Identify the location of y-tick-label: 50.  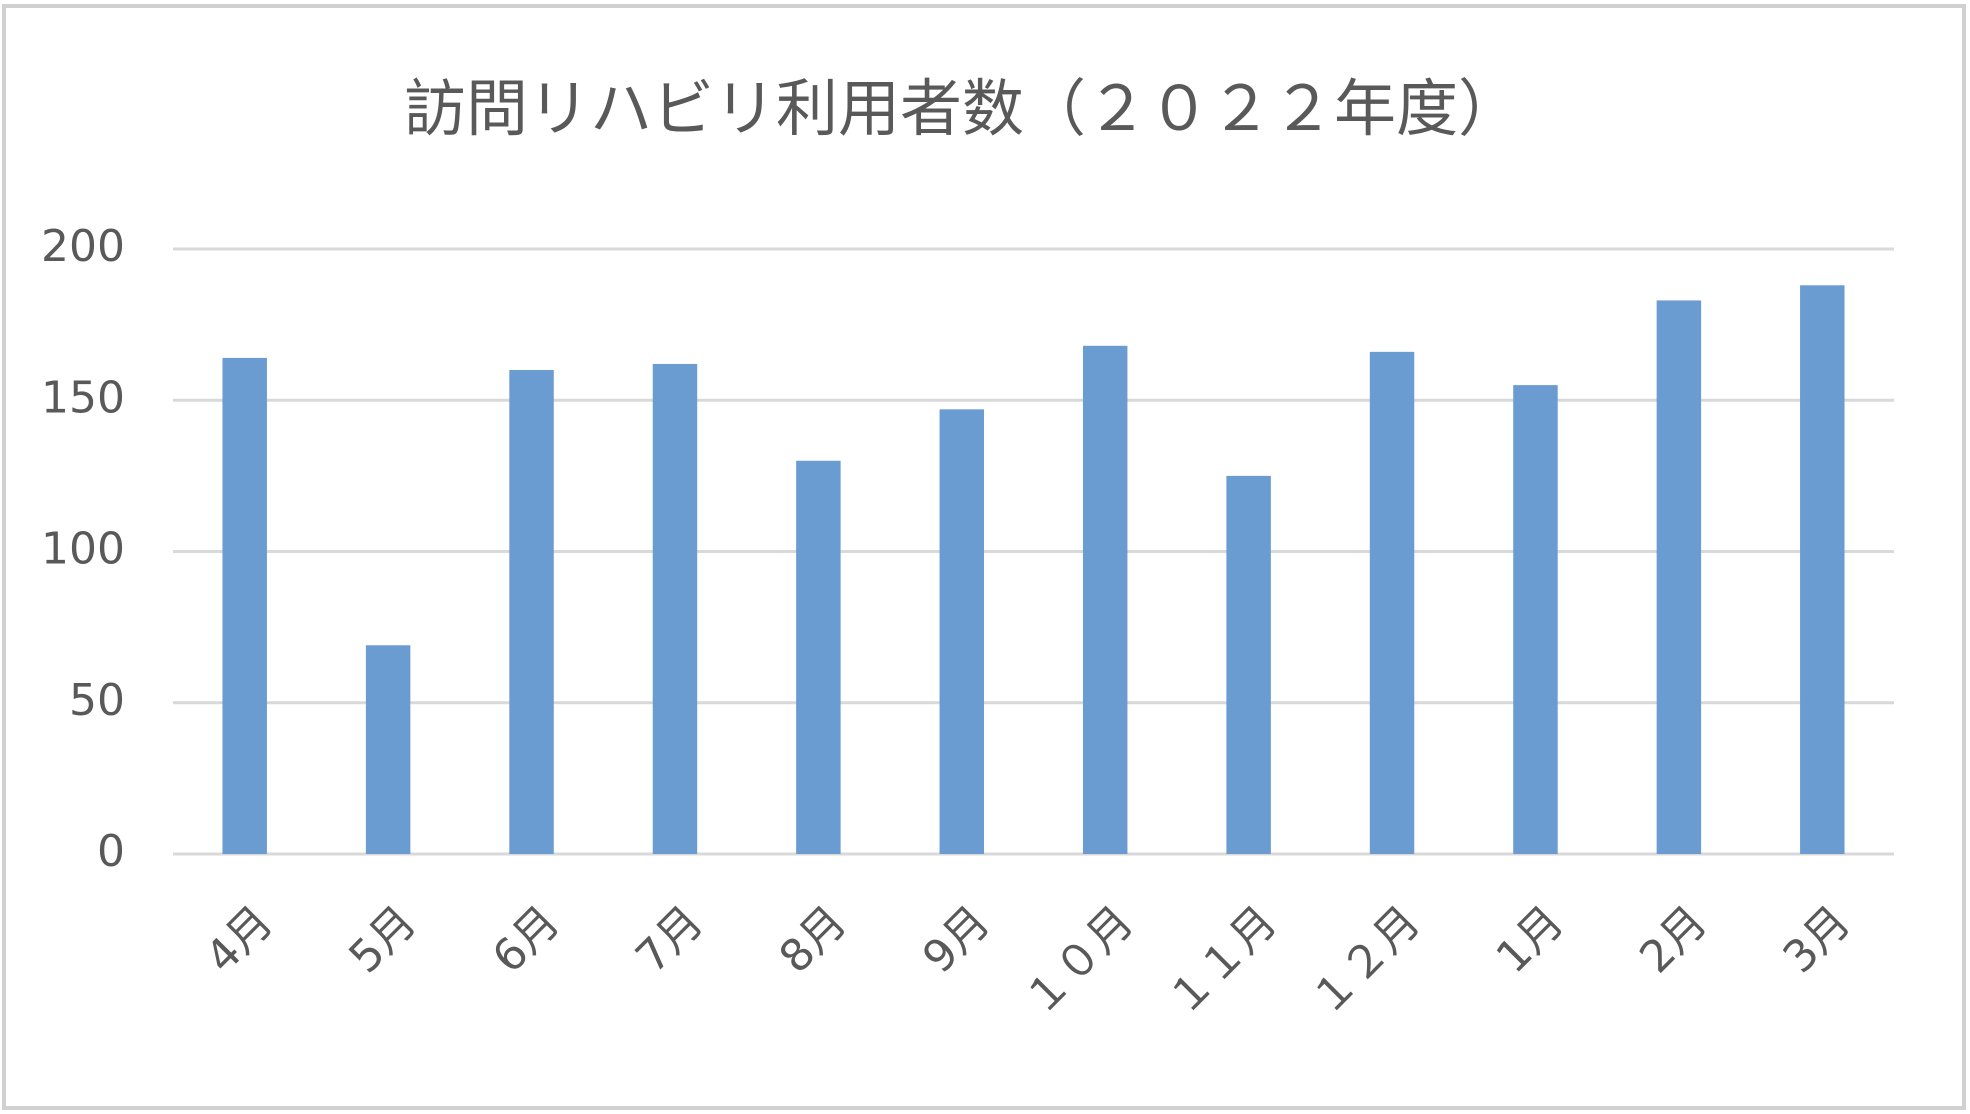
(97, 700).